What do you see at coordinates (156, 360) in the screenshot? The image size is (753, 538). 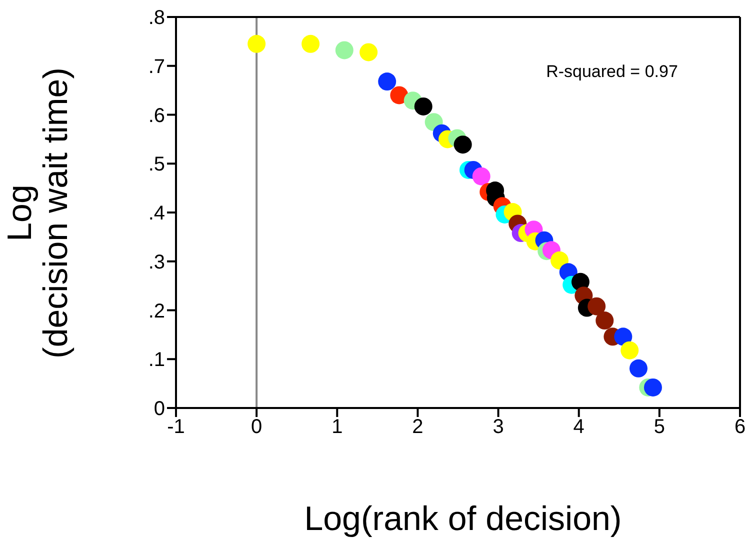 I see `y-tick-label: .1` at bounding box center [156, 360].